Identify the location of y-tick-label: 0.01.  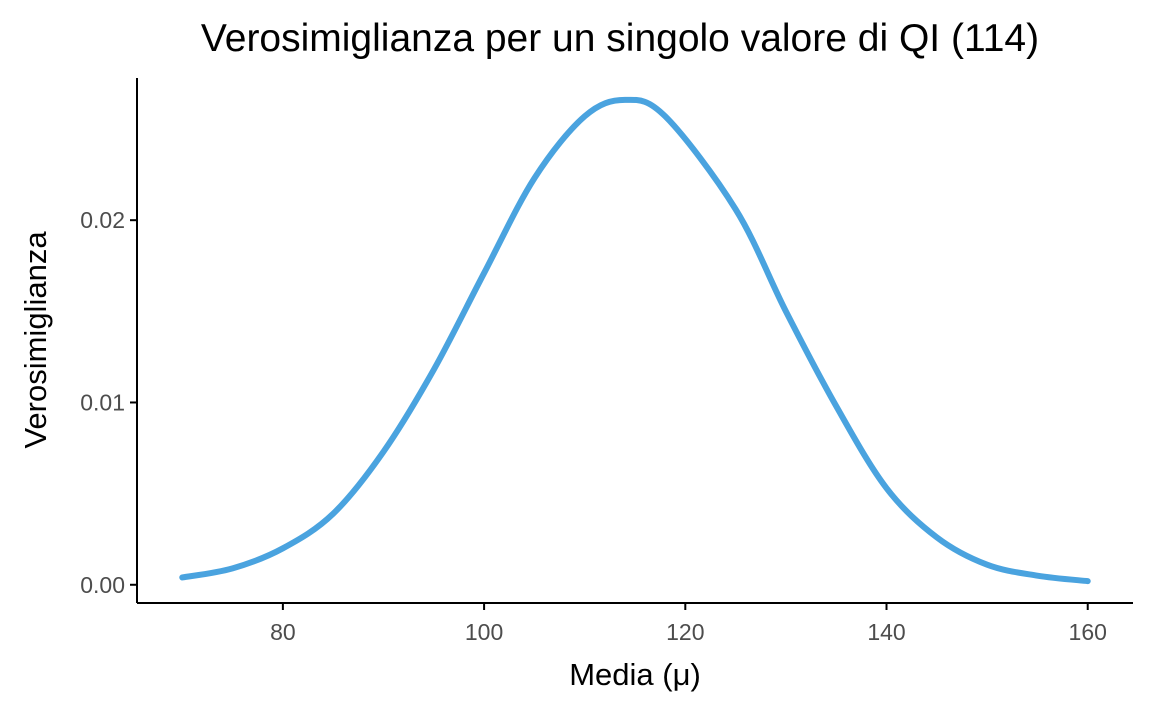
(102, 402).